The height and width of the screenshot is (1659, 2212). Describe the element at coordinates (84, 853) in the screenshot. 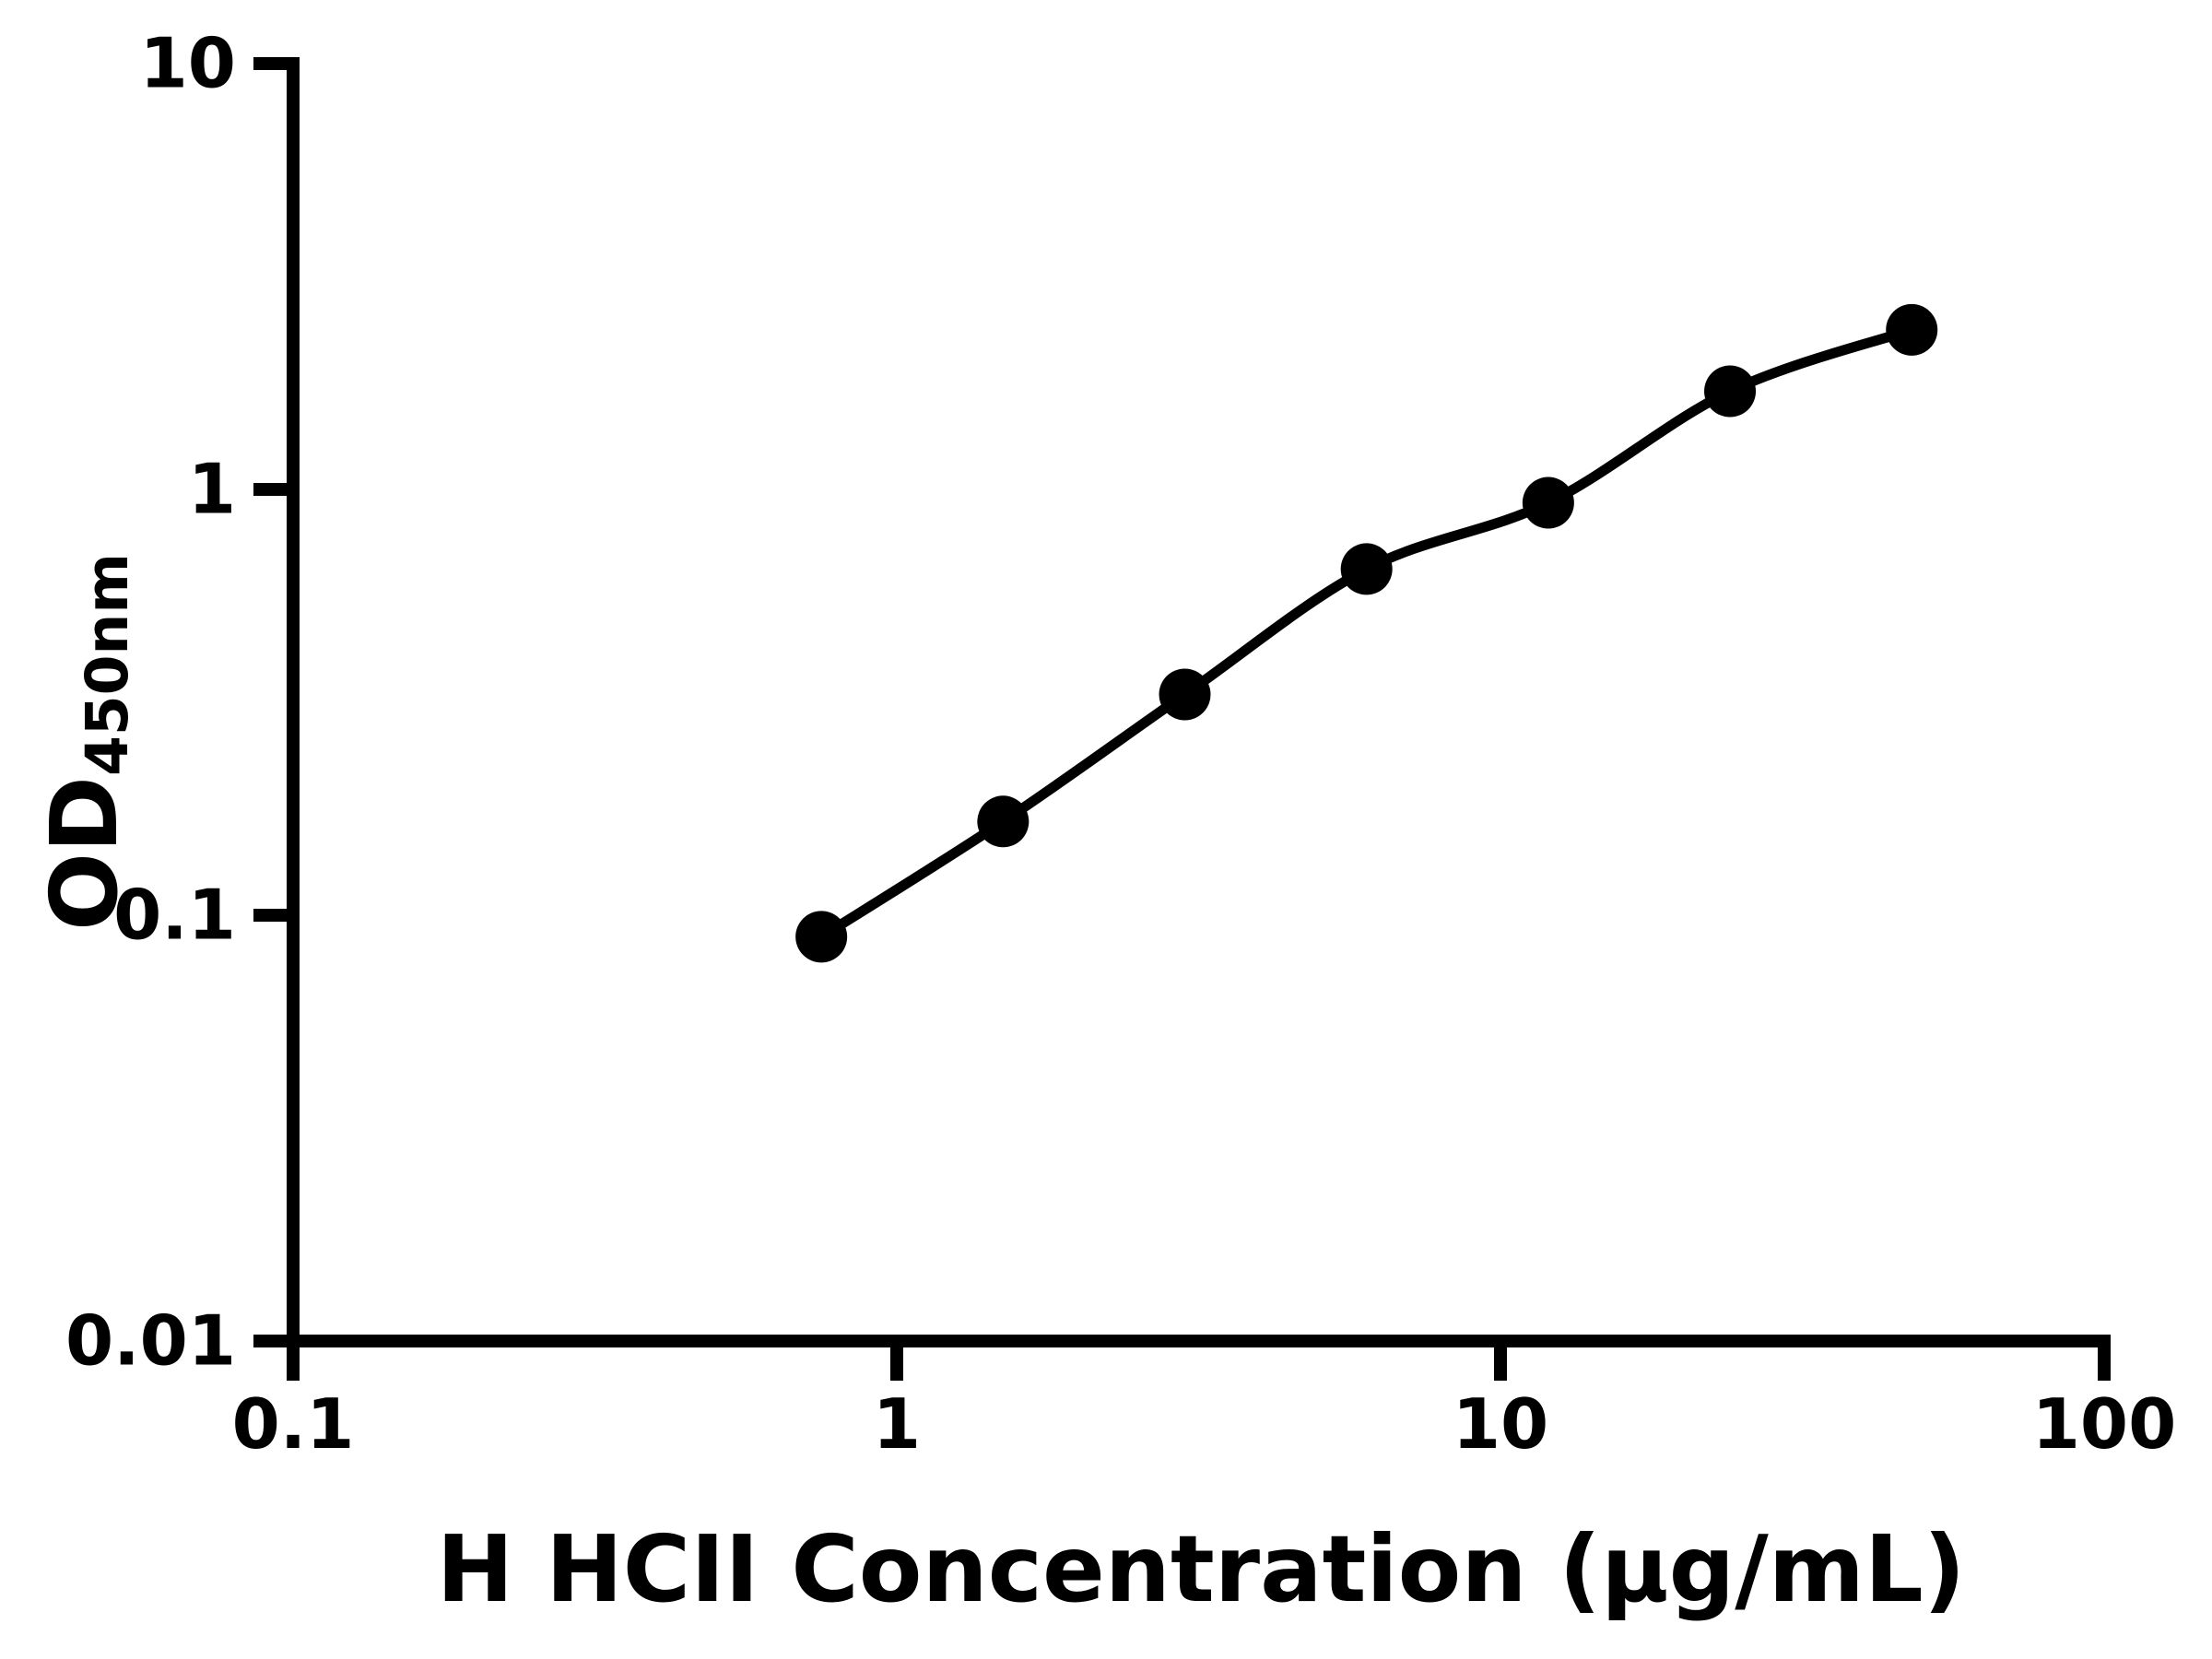

I see `y-axis-title-main: OD` at that location.